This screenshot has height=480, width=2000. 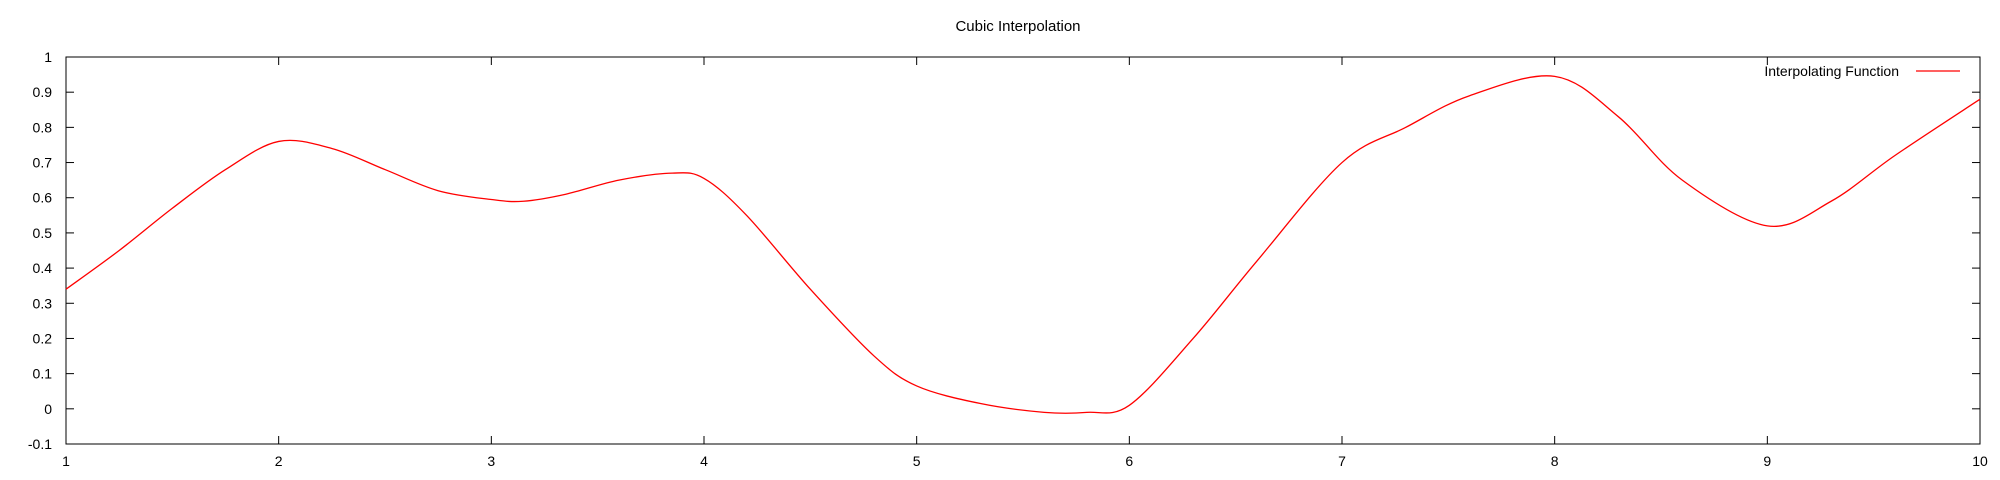 What do you see at coordinates (43, 127) in the screenshot?
I see `y-tick-label: 0.8` at bounding box center [43, 127].